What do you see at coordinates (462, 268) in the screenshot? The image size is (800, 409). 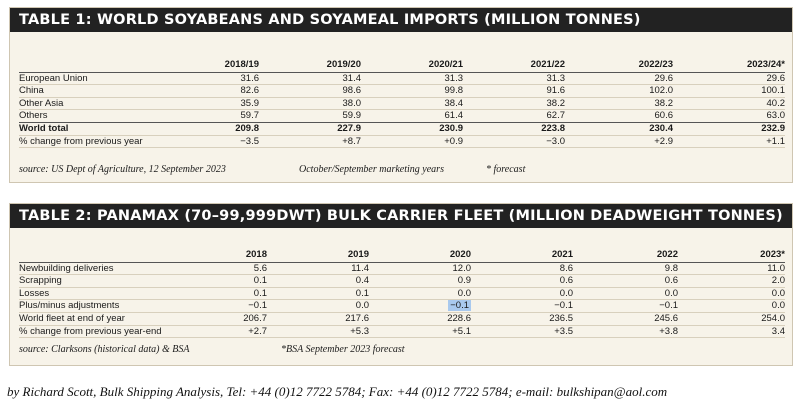 I see `table-cell: 12.0` at bounding box center [462, 268].